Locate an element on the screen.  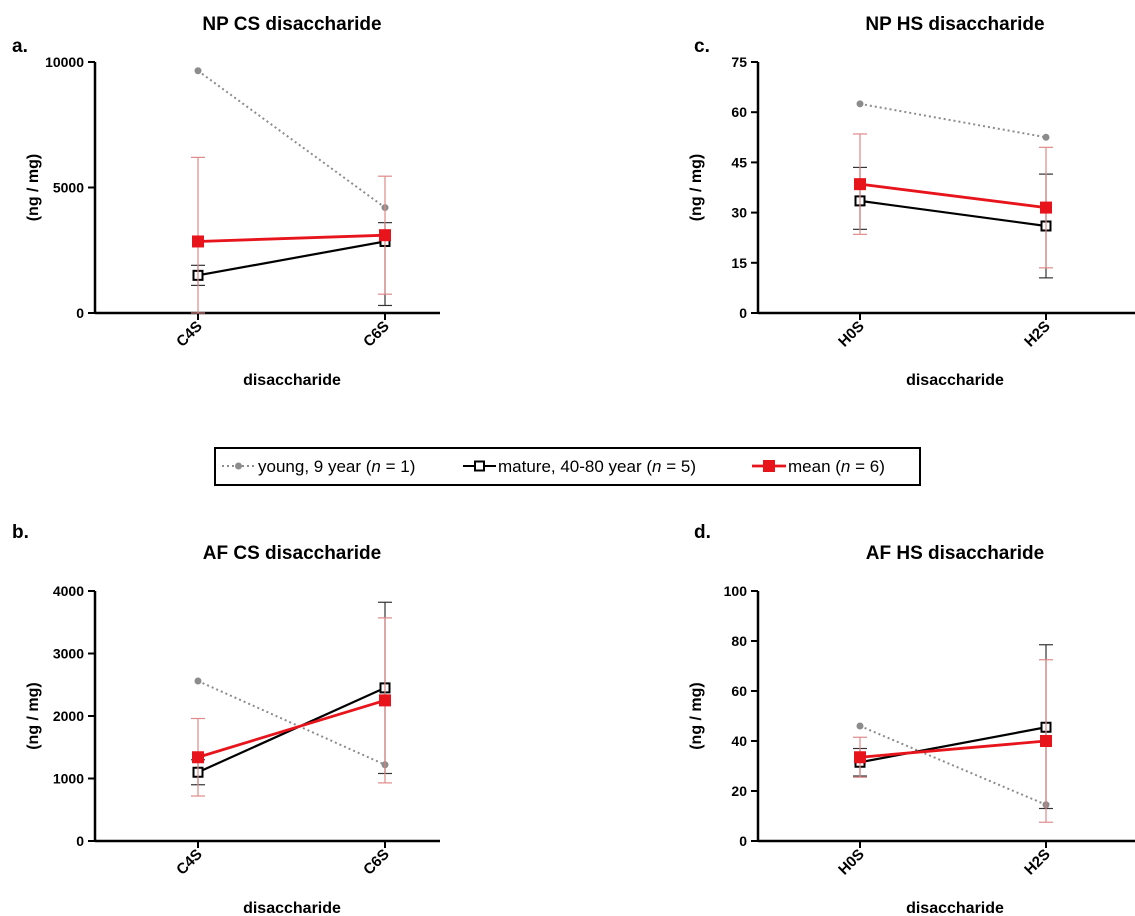
y-tick-label: 5000 is located at coordinates (68, 188).